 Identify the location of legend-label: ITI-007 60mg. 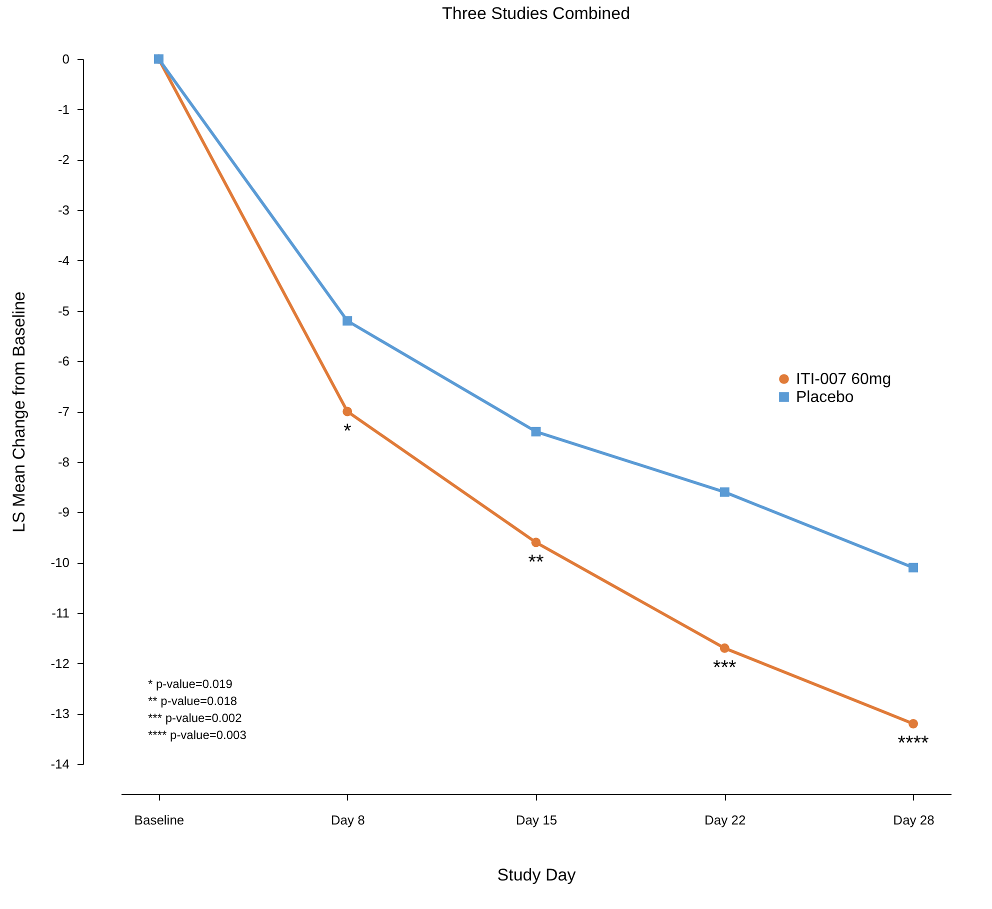
(844, 379).